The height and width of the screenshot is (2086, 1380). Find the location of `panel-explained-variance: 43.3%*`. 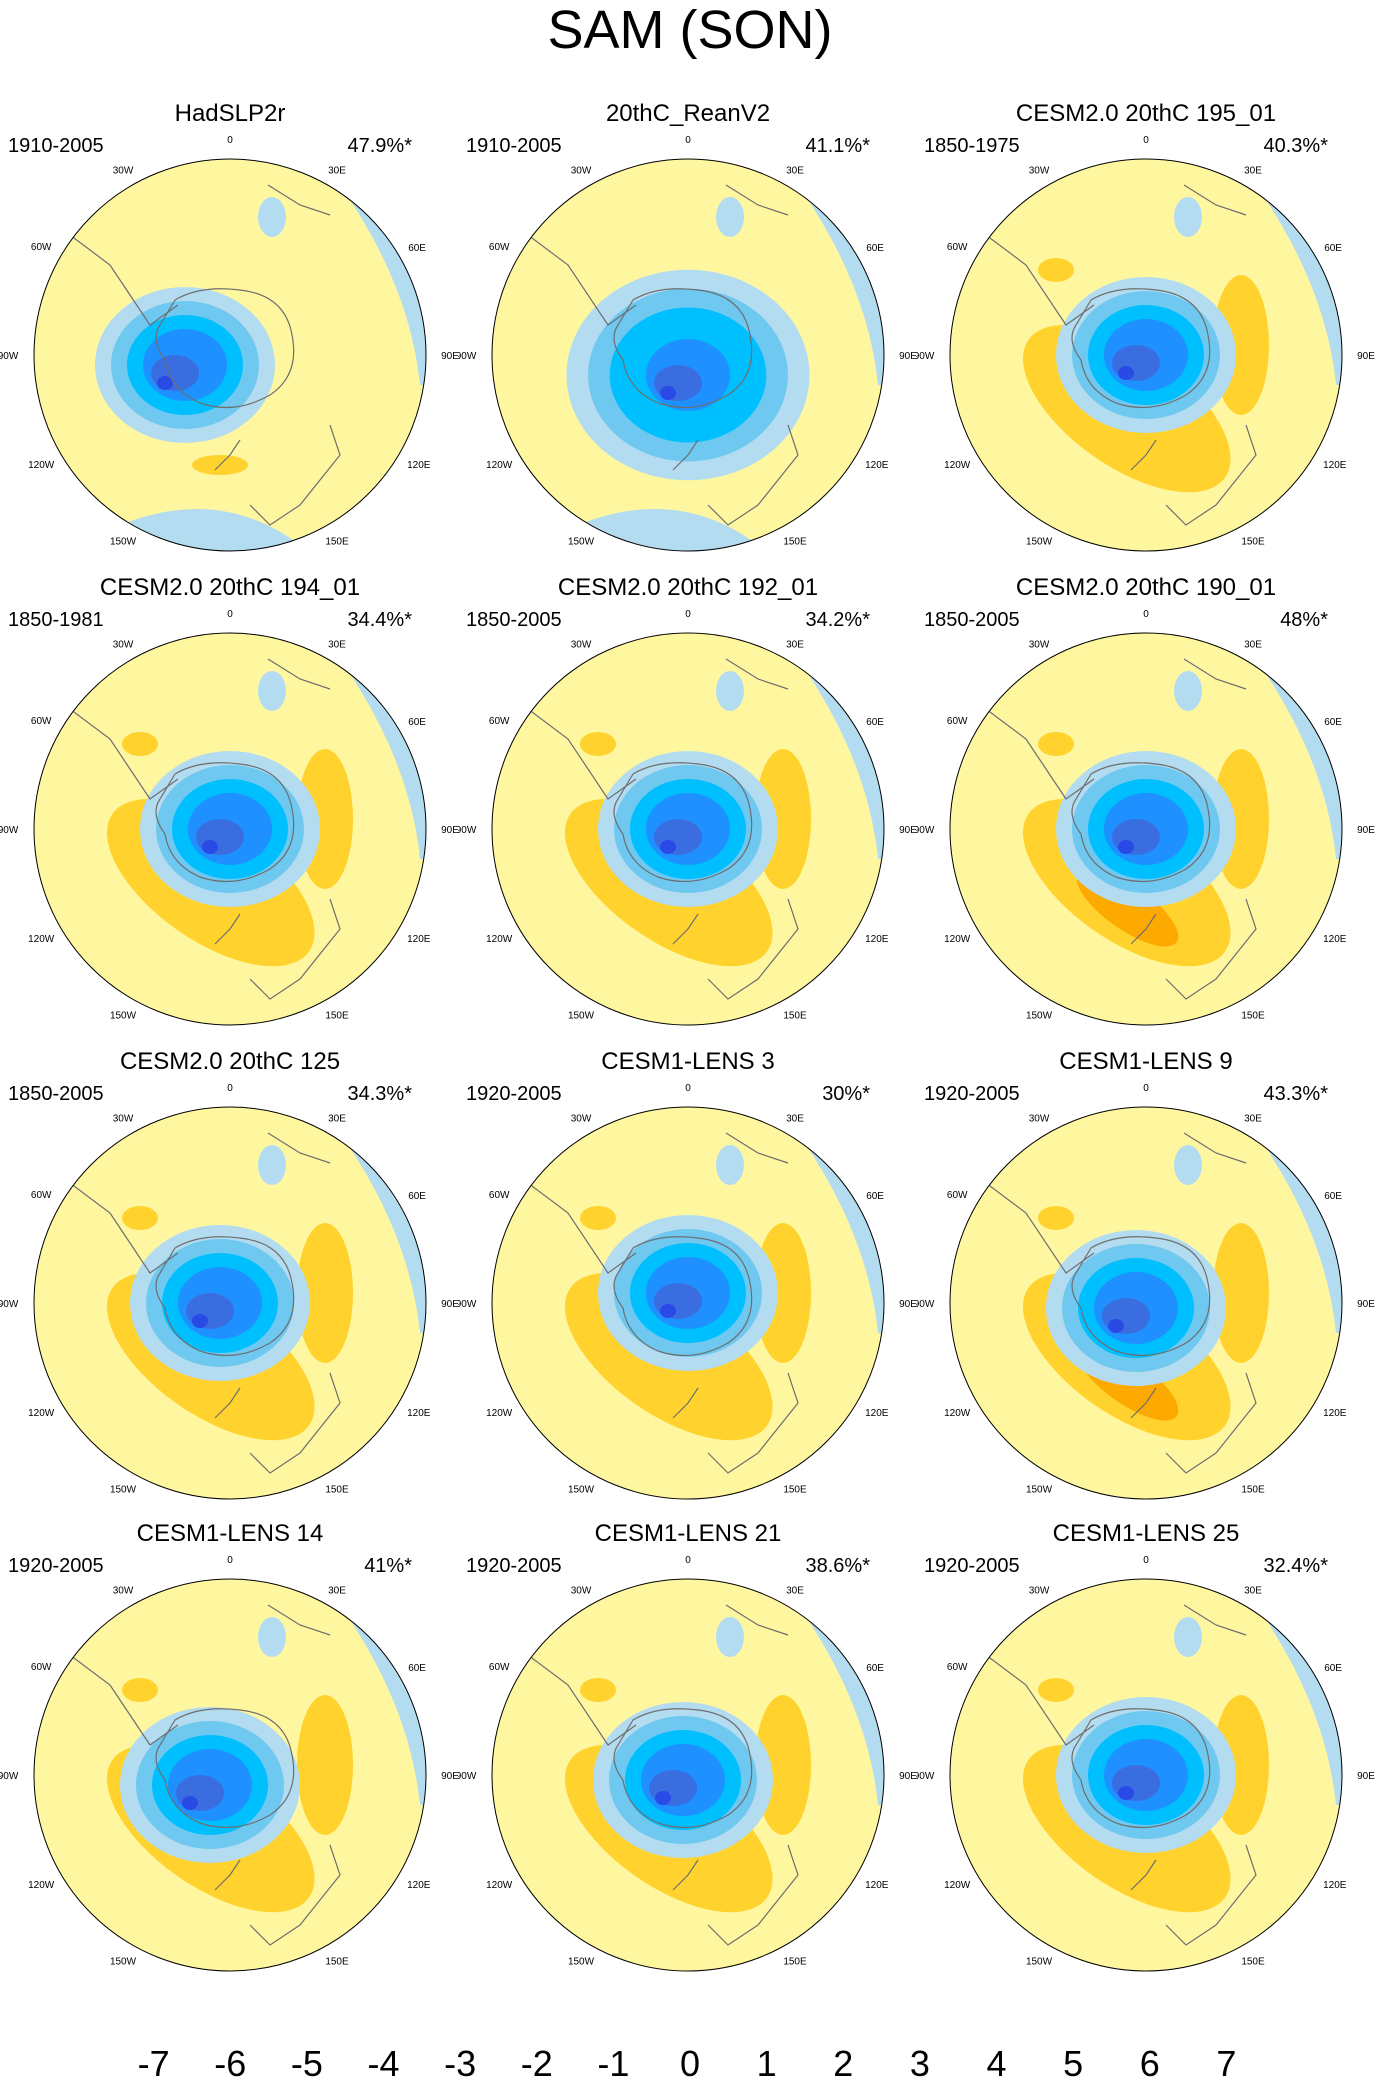

panel-explained-variance: 43.3%* is located at coordinates (1296, 1094).